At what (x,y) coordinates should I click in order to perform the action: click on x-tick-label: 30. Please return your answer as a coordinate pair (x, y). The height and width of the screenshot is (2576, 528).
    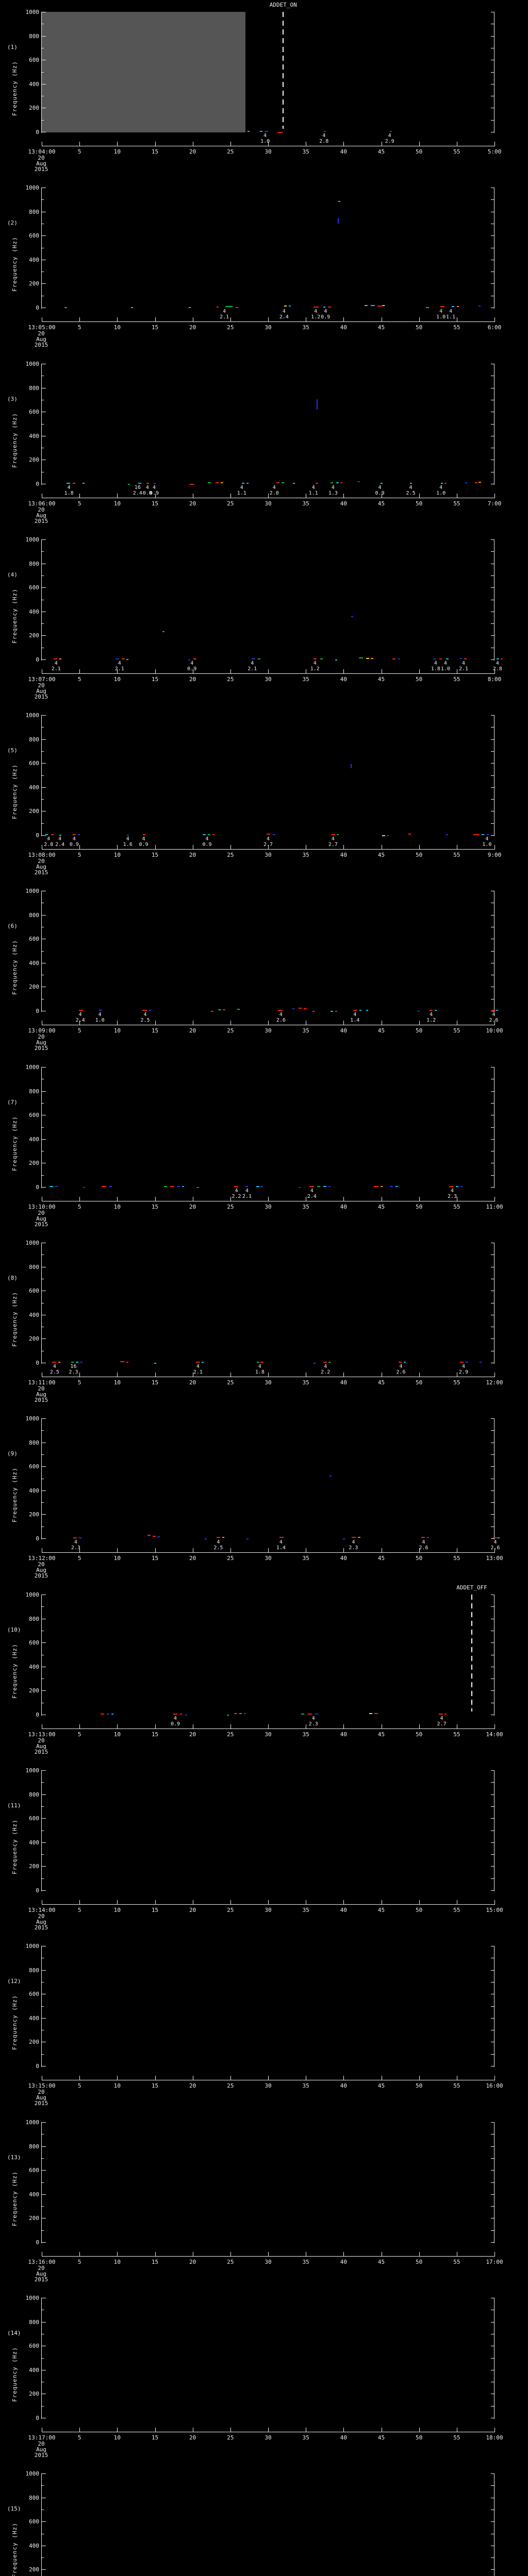
    Looking at the image, I should click on (268, 679).